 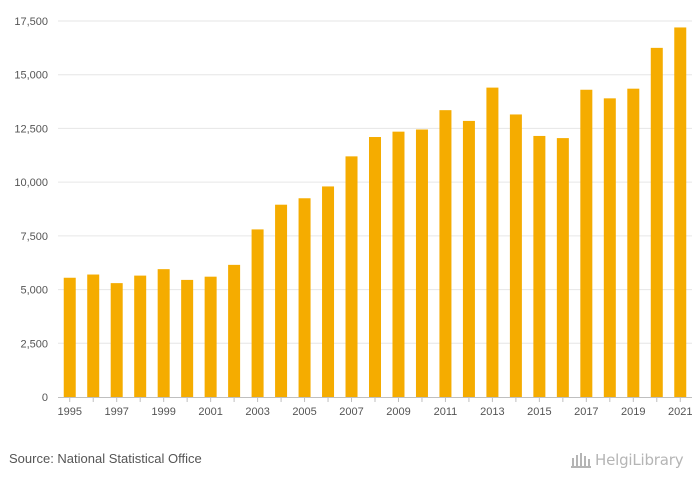 I want to click on bar-2004, so click(x=281, y=300).